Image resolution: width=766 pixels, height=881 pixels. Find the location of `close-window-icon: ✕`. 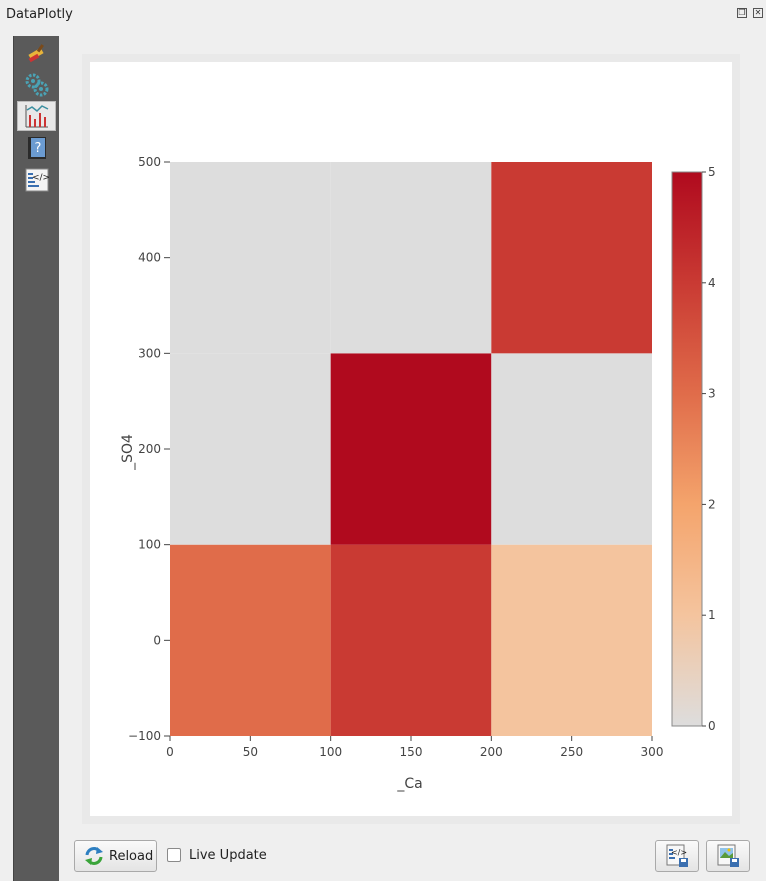

close-window-icon: ✕ is located at coordinates (758, 13).